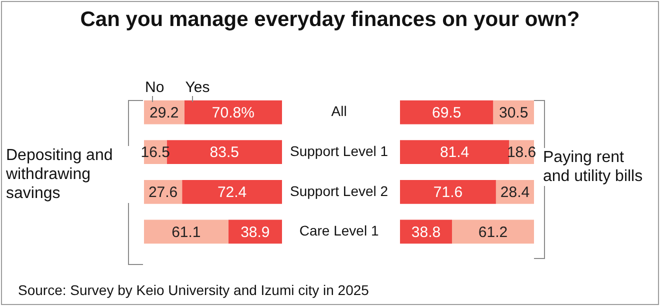 Image resolution: width=660 pixels, height=306 pixels. I want to click on data-label: 81.4, so click(455, 153).